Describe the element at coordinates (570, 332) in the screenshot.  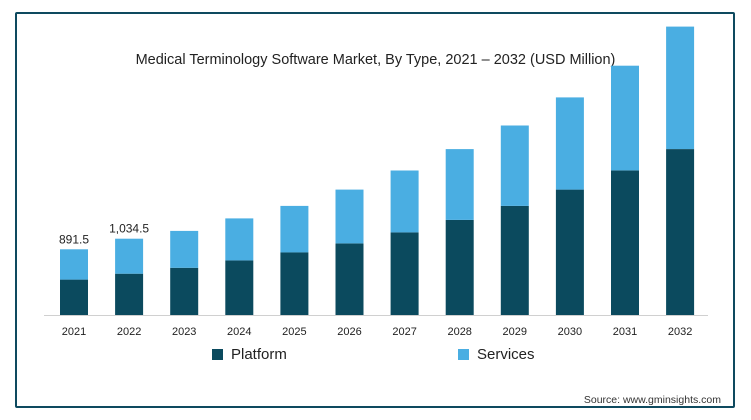
I see `x-tick-label-2030: 2030` at that location.